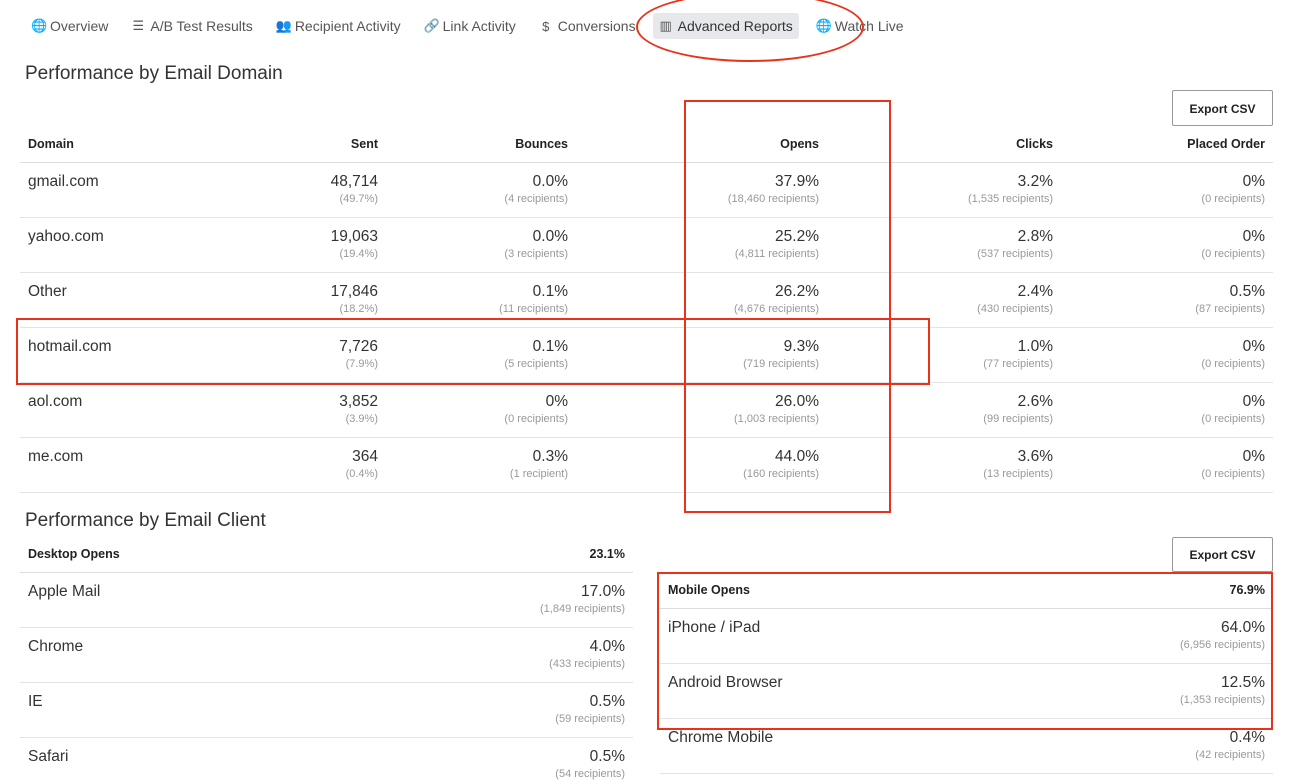 This screenshot has width=1292, height=780. What do you see at coordinates (1035, 346) in the screenshot?
I see `clicks-cell-value: 1.0%` at bounding box center [1035, 346].